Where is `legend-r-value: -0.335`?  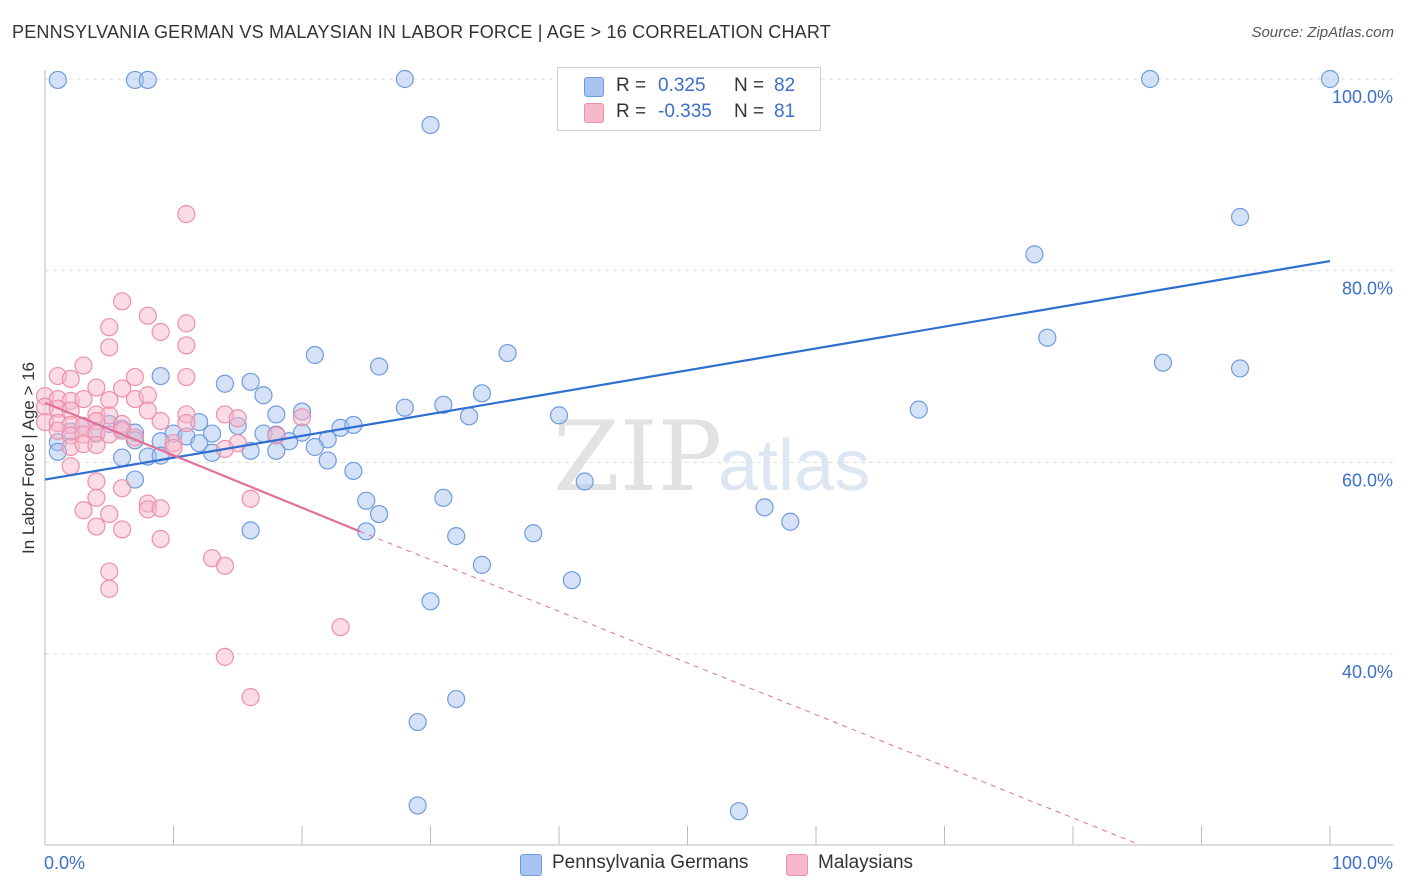 legend-r-value: -0.335 is located at coordinates (685, 111).